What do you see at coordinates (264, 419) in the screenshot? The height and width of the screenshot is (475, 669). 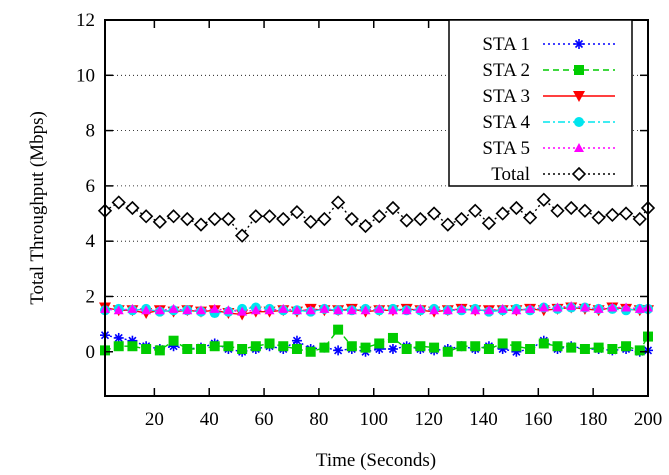 I see `x-tick-label: 60` at bounding box center [264, 419].